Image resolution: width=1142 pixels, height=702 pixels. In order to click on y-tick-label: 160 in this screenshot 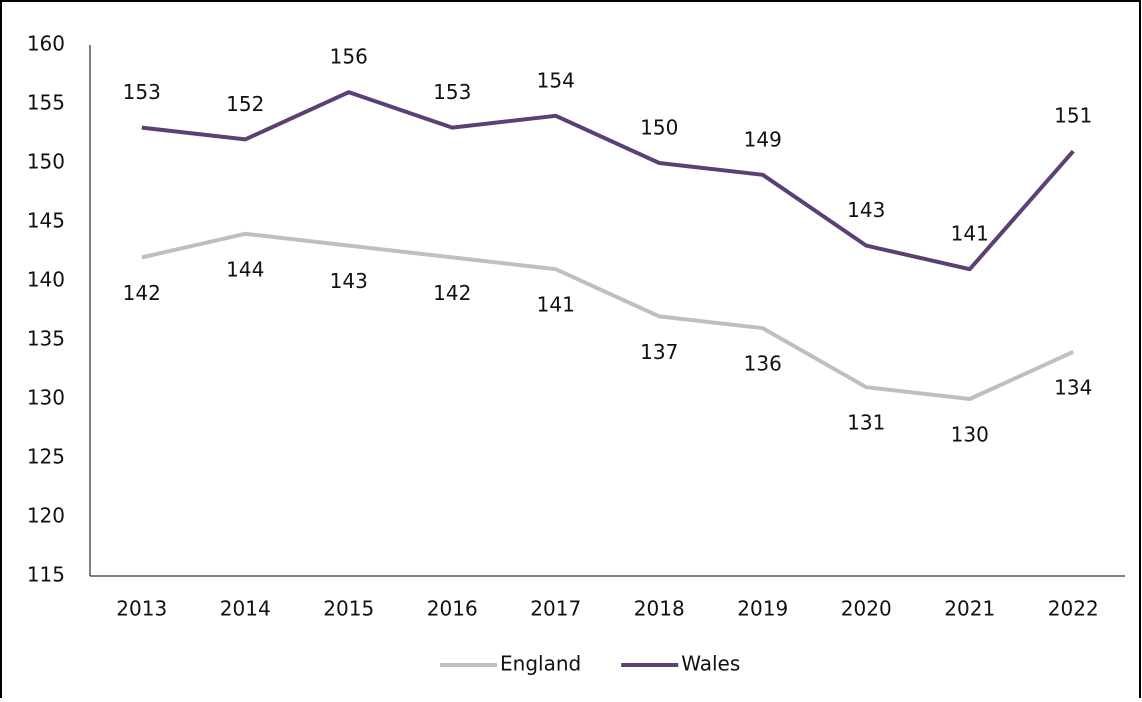, I will do `click(46, 44)`.